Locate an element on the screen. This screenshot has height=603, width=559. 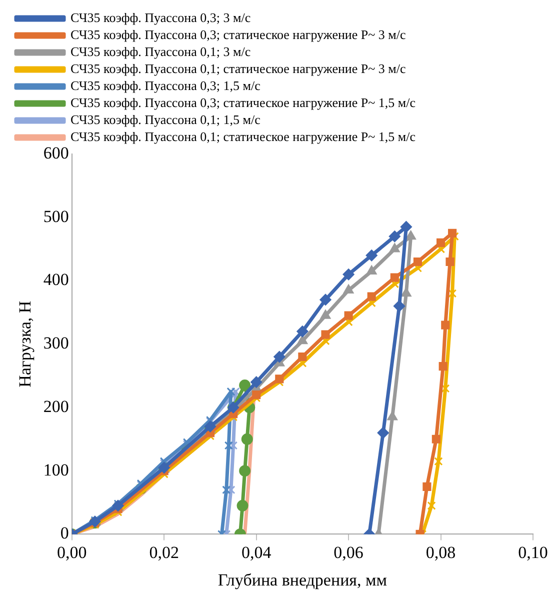
x-tick-label: 0,10 is located at coordinates (533, 552).